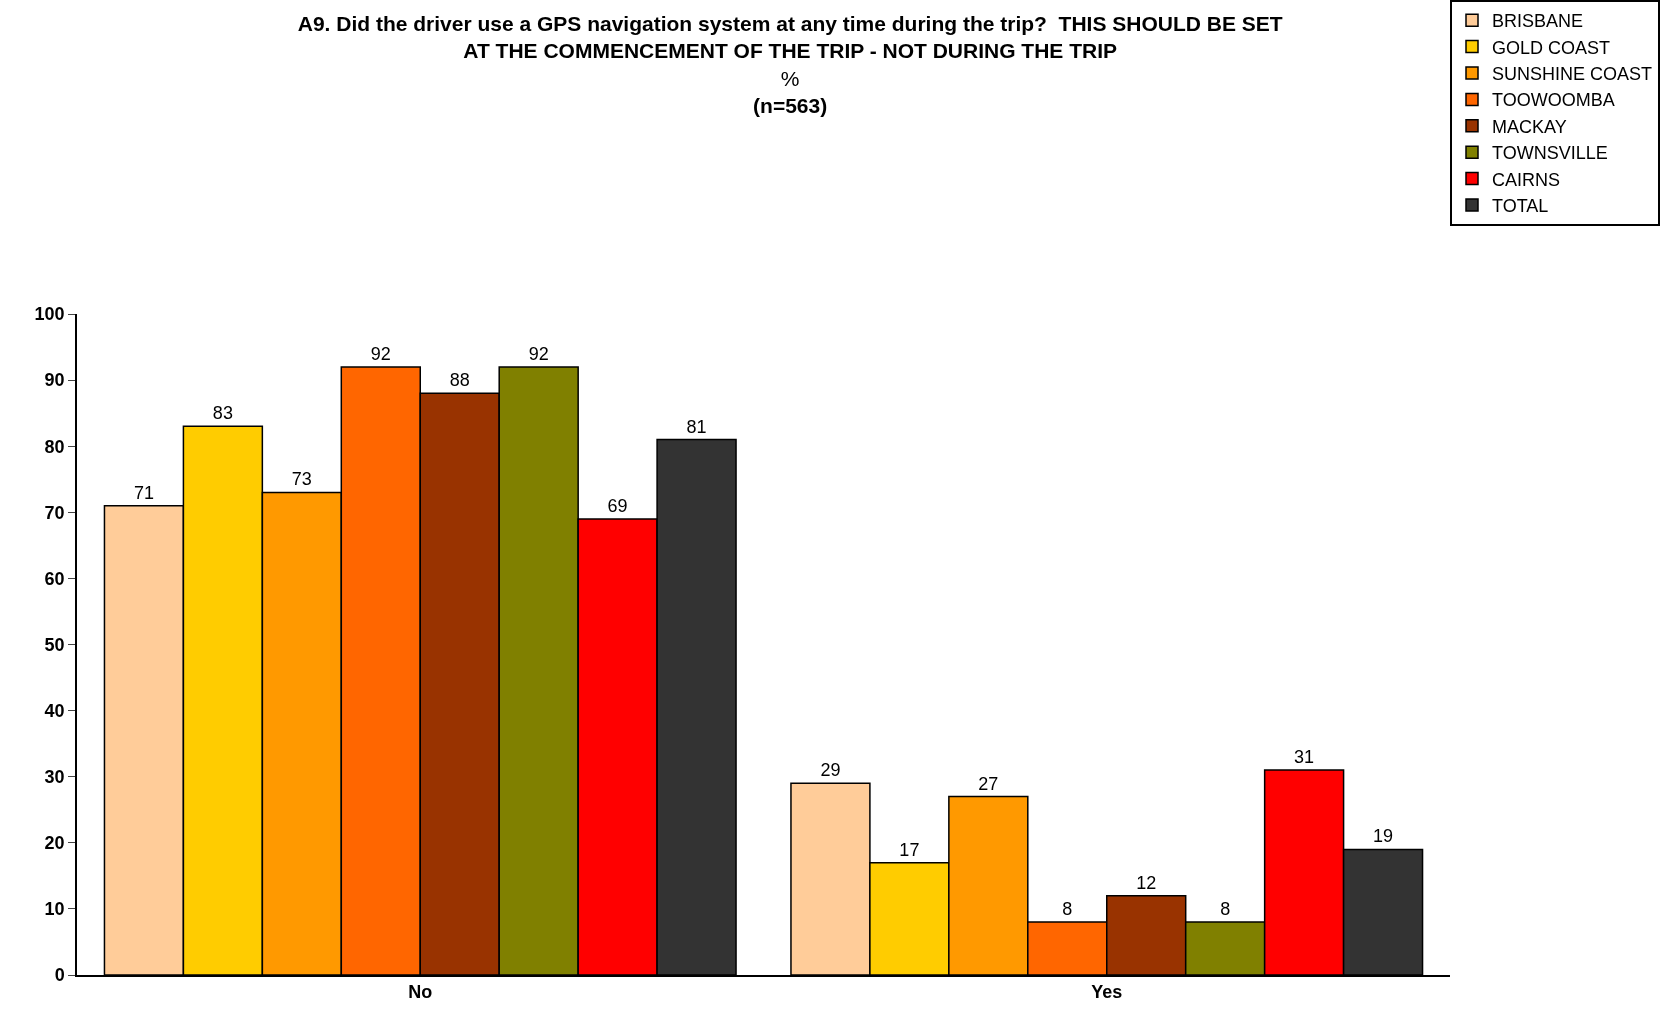 This screenshot has width=1660, height=1032. What do you see at coordinates (790, 78) in the screenshot?
I see `chart-subtitle: %` at bounding box center [790, 78].